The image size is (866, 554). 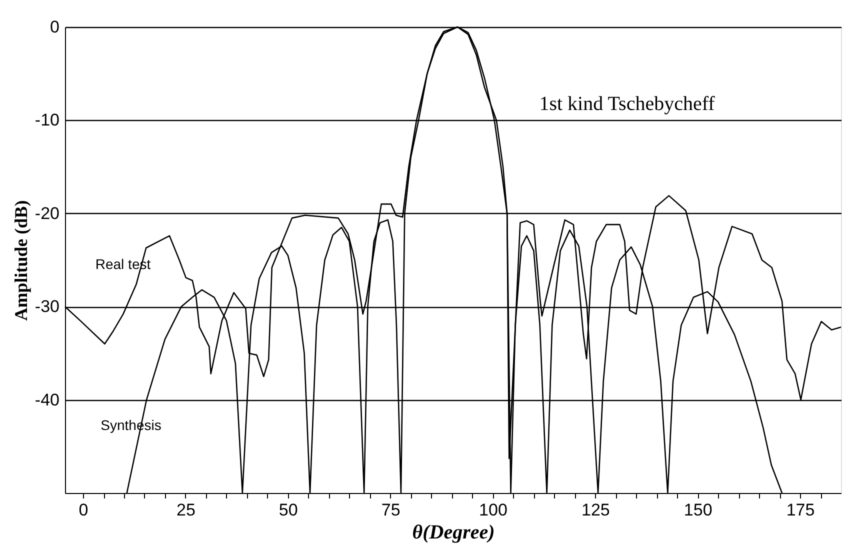 I want to click on y-tick-label: -40, so click(x=47, y=400).